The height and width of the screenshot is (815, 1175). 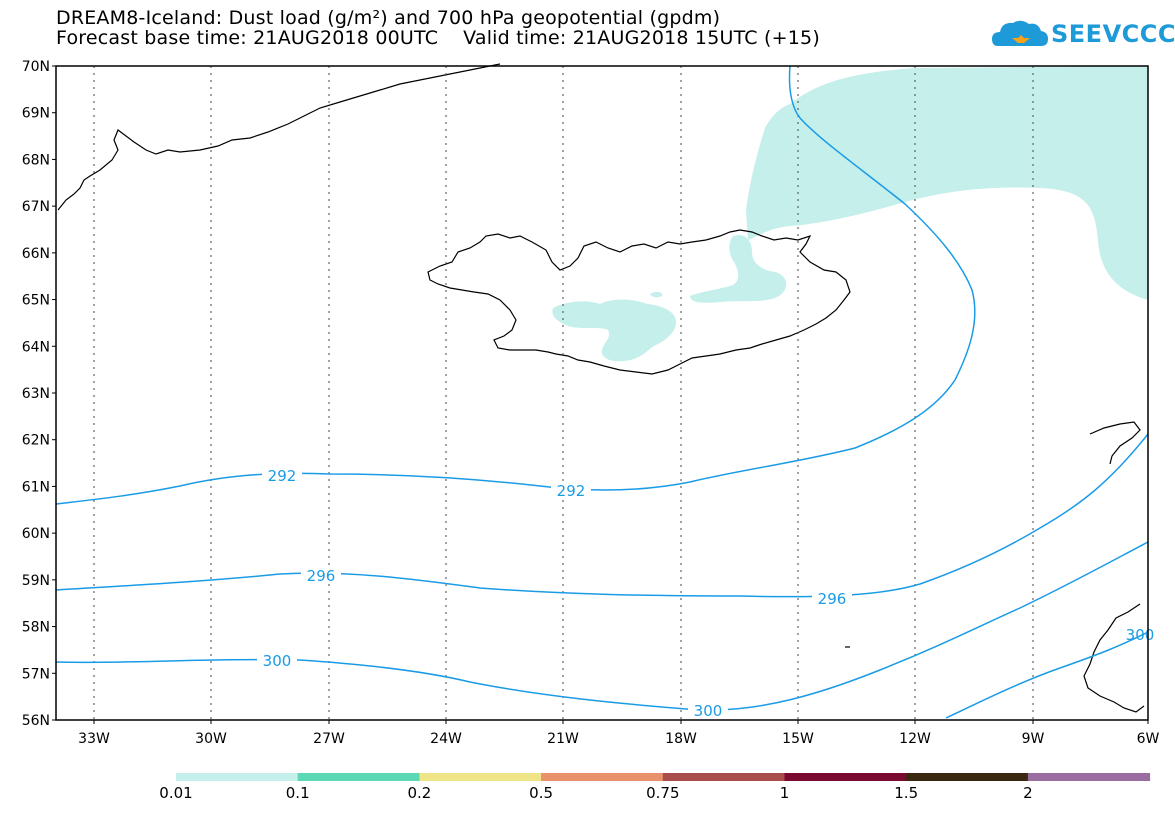 I want to click on colorbar-label: 0.5, so click(x=541, y=793).